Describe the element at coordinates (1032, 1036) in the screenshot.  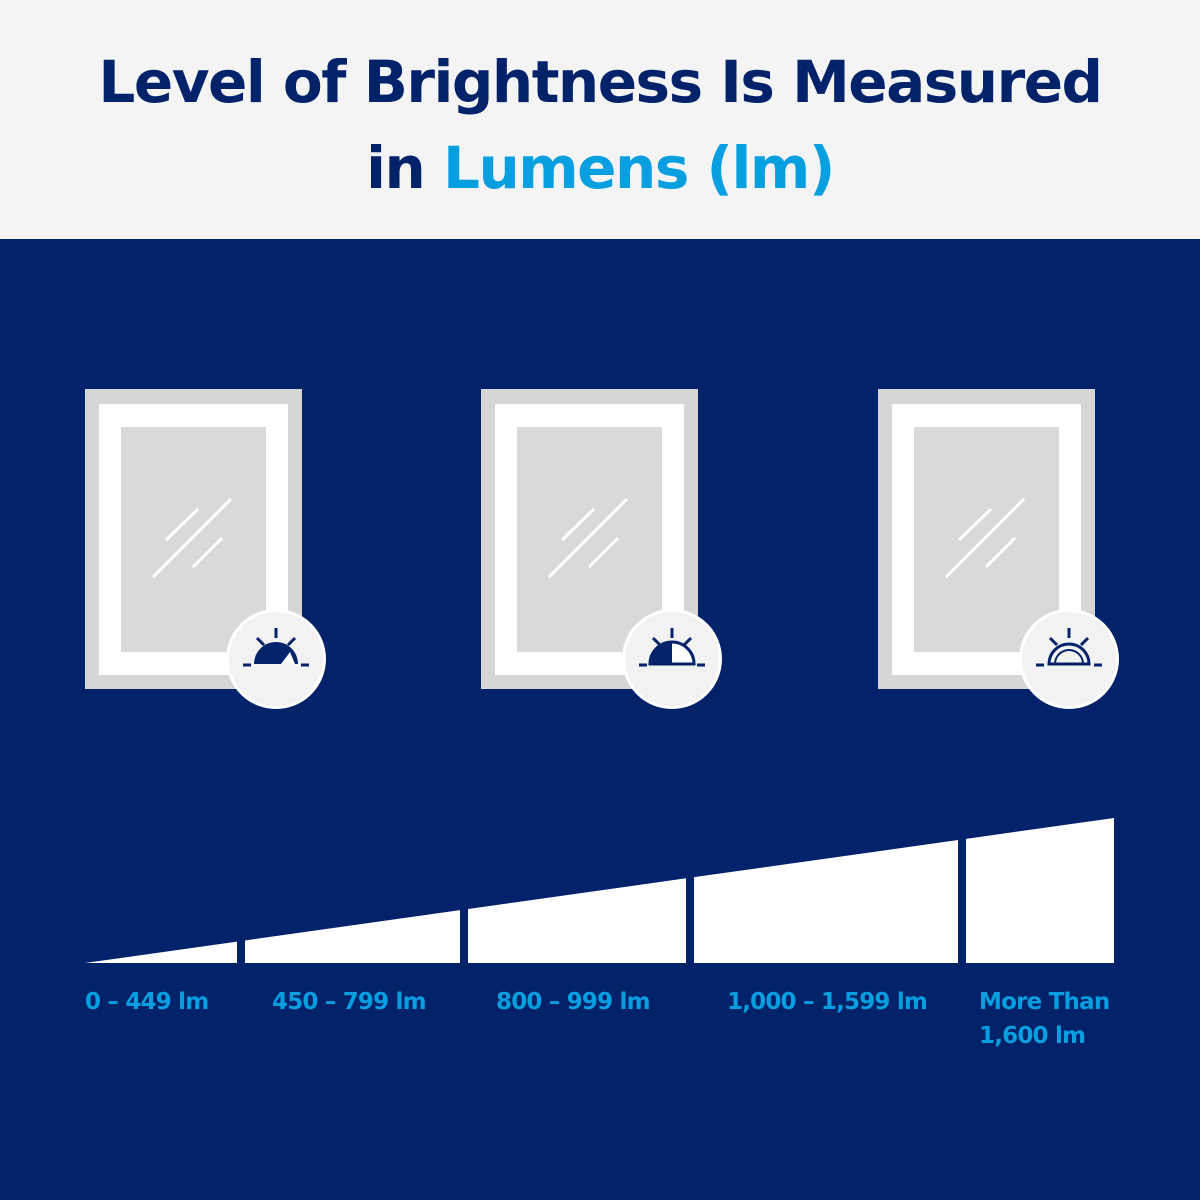
I see `label-range-5b: 1,600 lm` at that location.